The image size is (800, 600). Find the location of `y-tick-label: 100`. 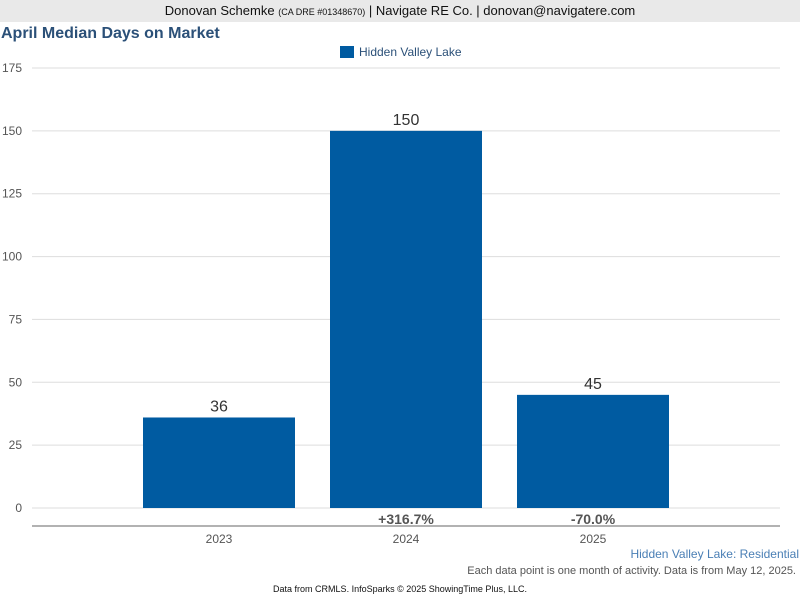

y-tick-label: 100 is located at coordinates (12, 257).